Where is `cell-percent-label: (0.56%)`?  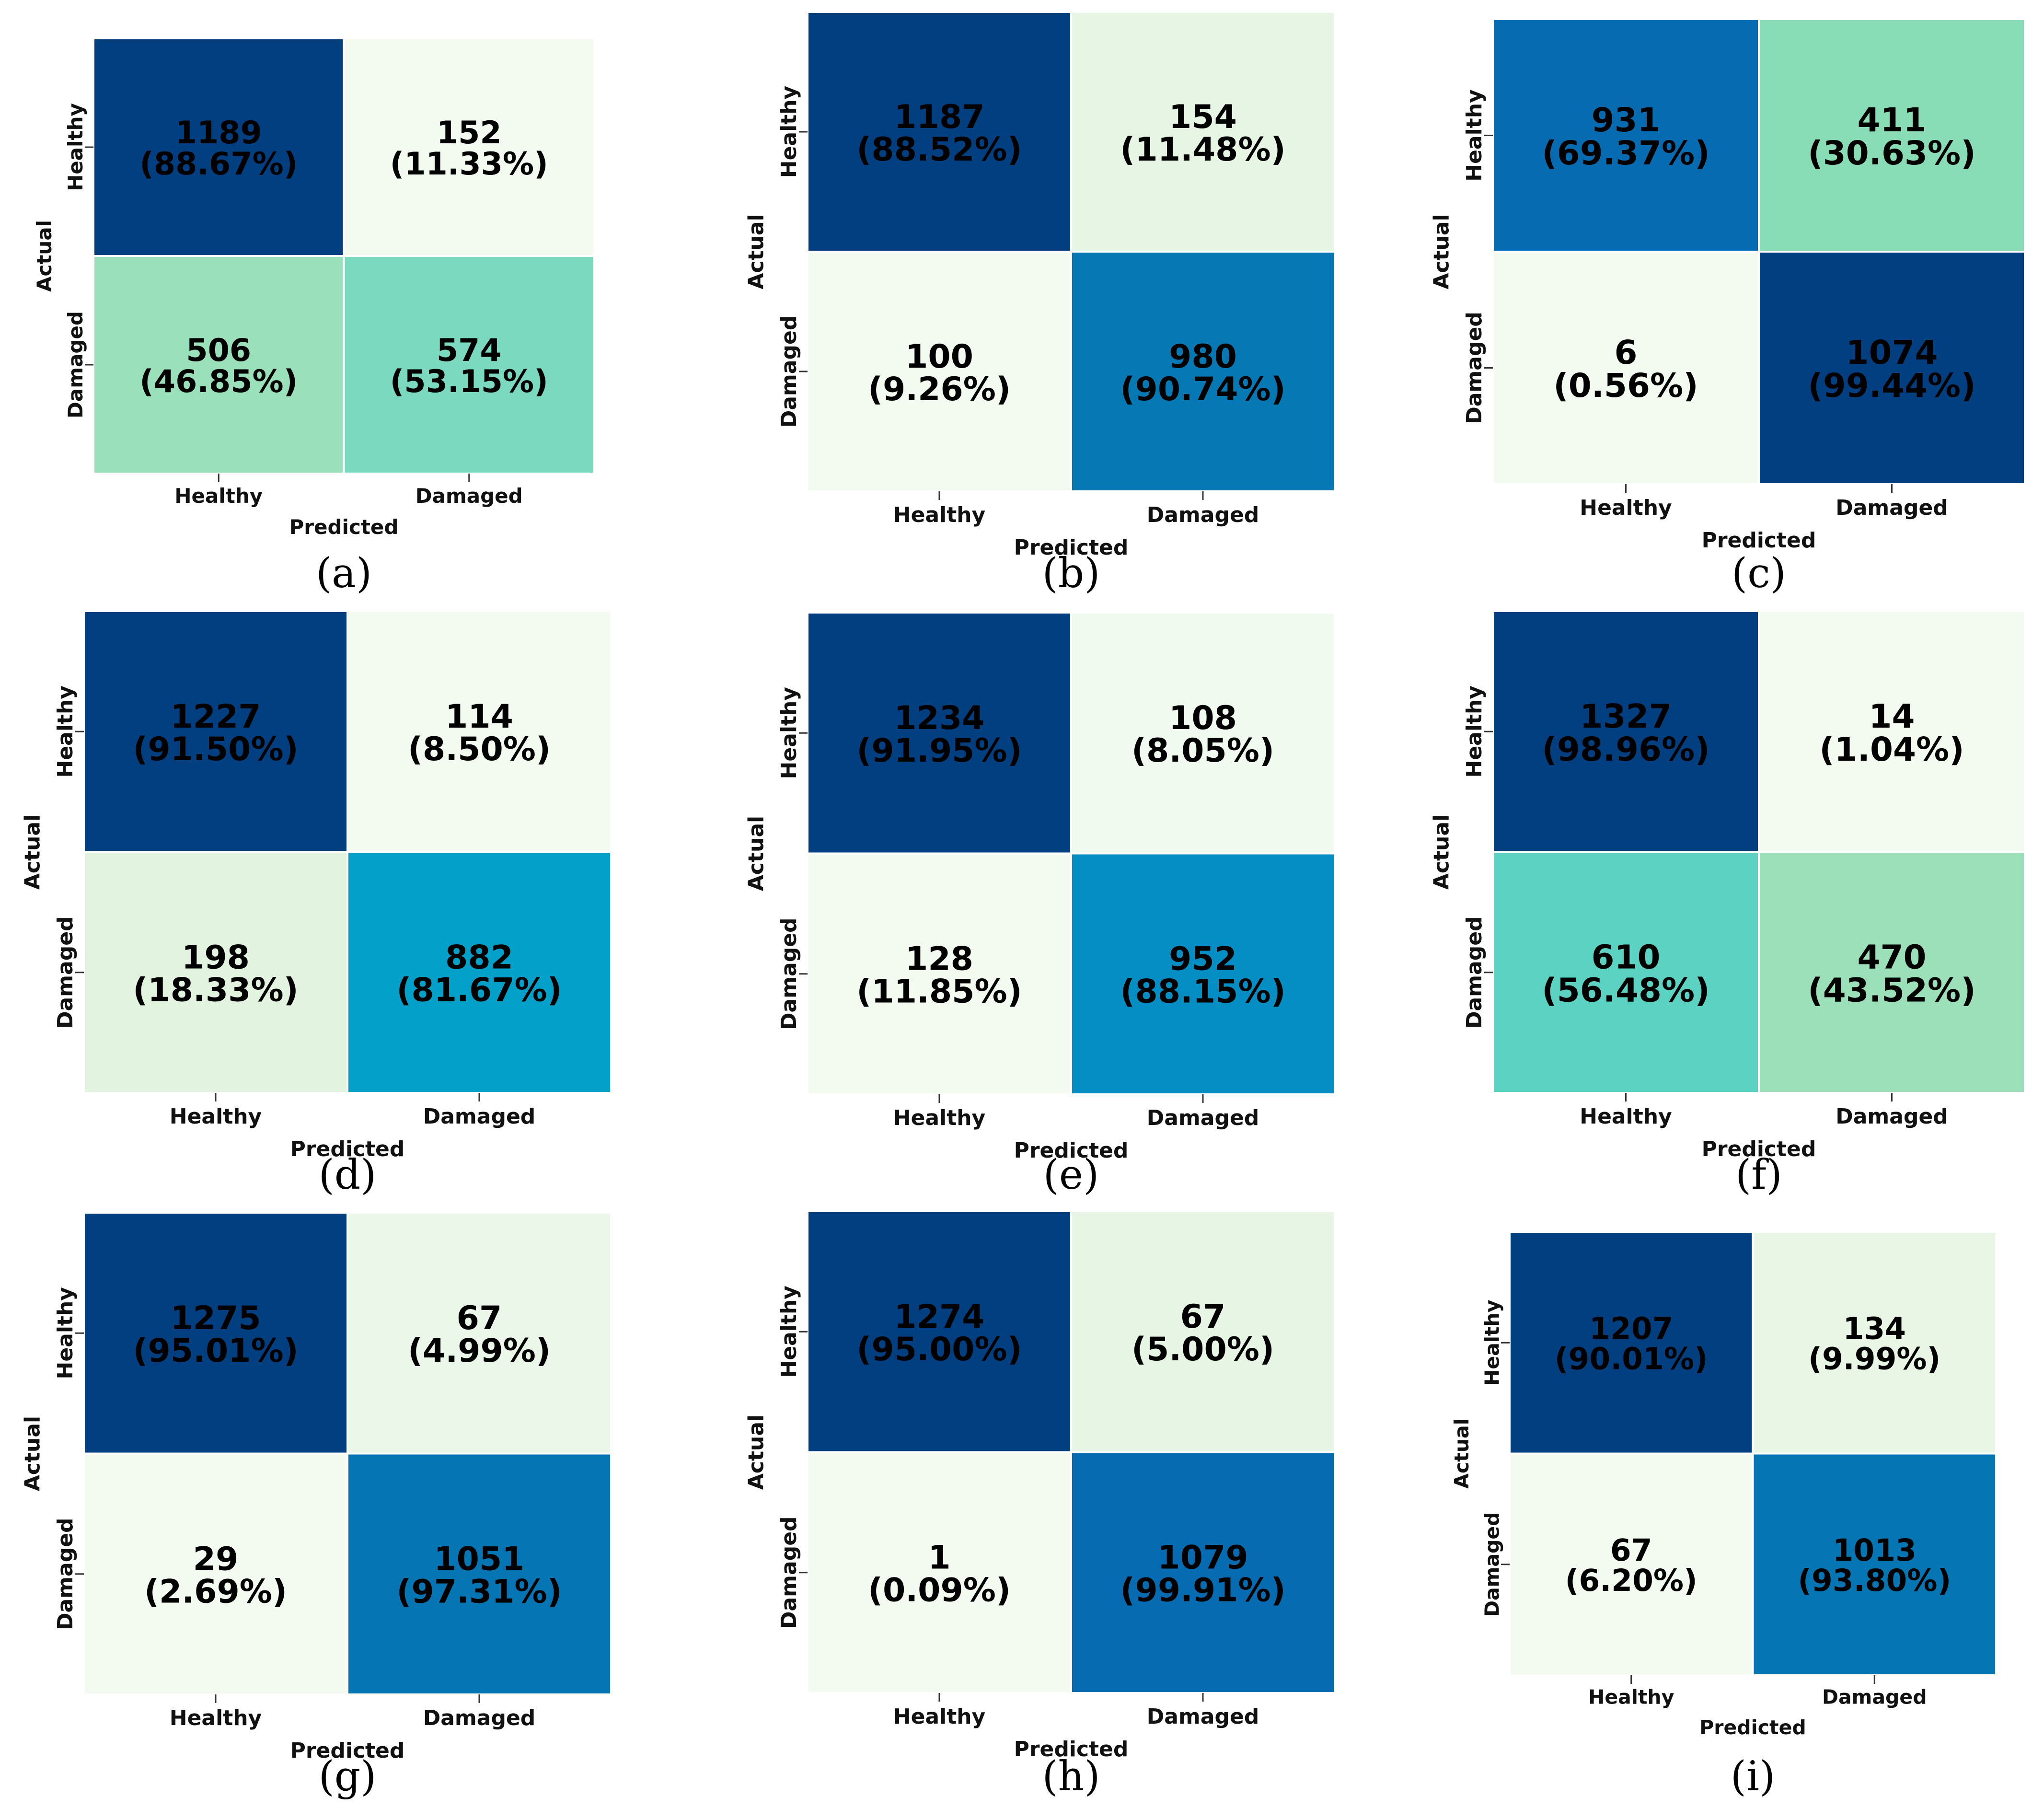 cell-percent-label: (0.56%) is located at coordinates (1625, 386).